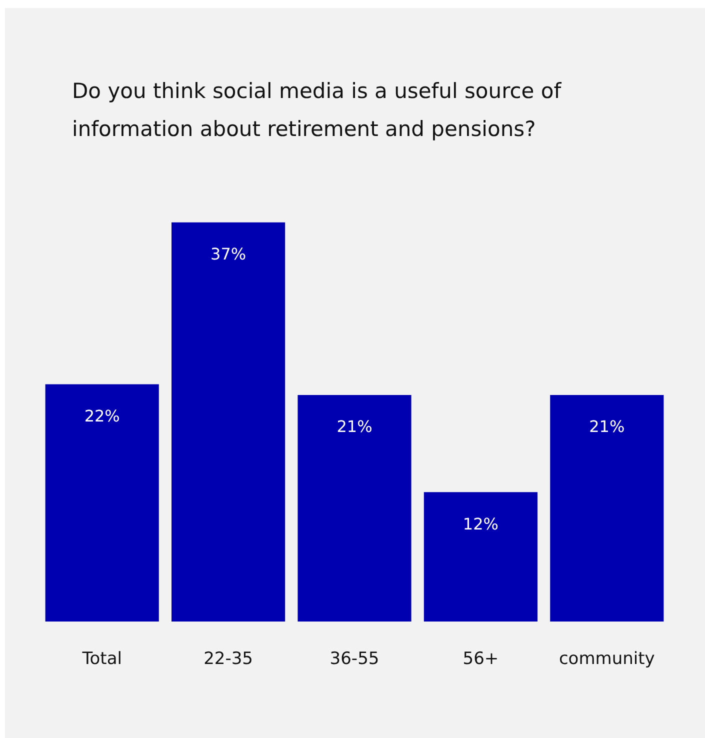 The width and height of the screenshot is (705, 738). Describe the element at coordinates (229, 659) in the screenshot. I see `x-tick-label: 22-35` at that location.